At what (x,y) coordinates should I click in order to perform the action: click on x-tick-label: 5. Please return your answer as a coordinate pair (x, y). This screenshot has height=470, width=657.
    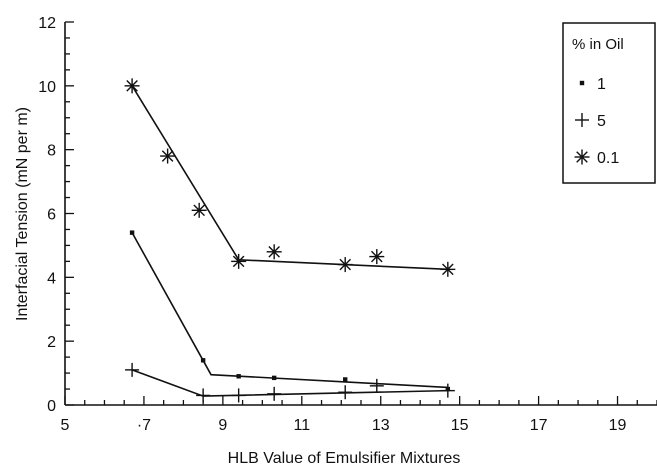
    Looking at the image, I should click on (65, 425).